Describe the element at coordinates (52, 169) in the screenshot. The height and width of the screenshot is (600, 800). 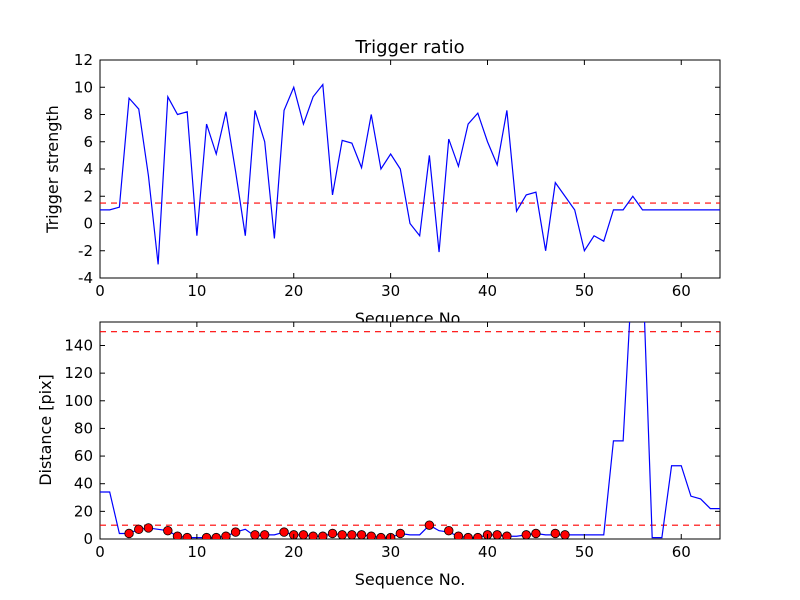
I see `top-y-axis-label: Trigger strength` at that location.